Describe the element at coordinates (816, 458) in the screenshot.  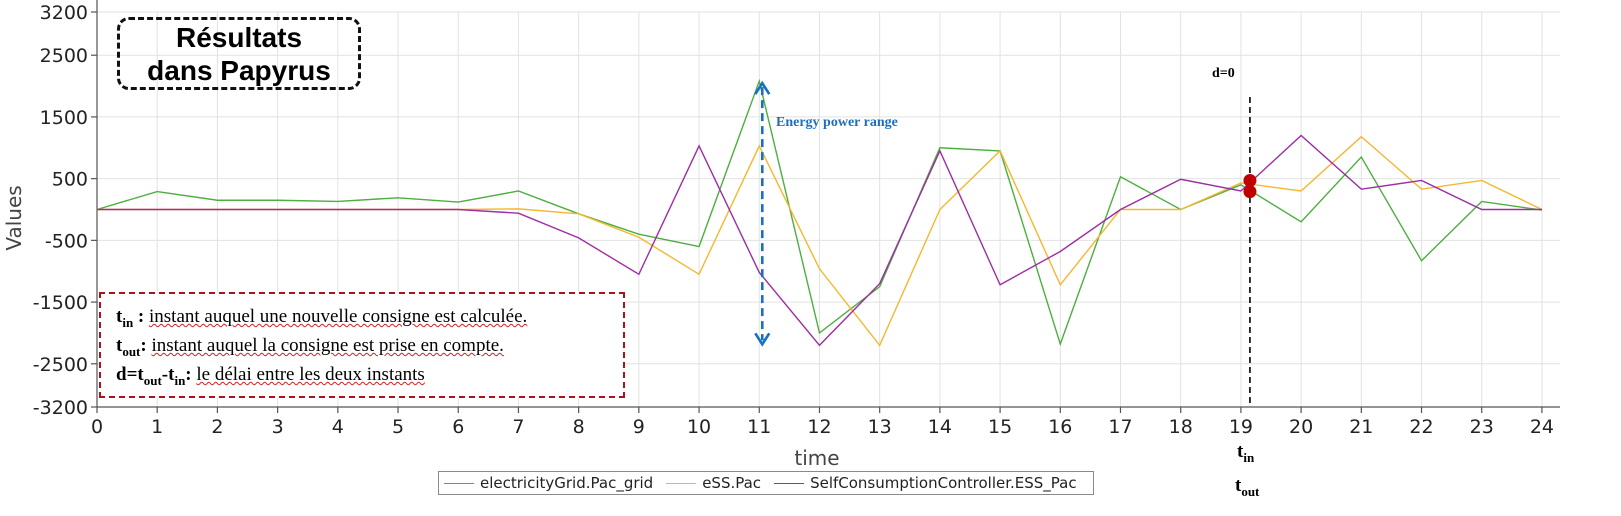
I see `x-axis-title: time` at that location.